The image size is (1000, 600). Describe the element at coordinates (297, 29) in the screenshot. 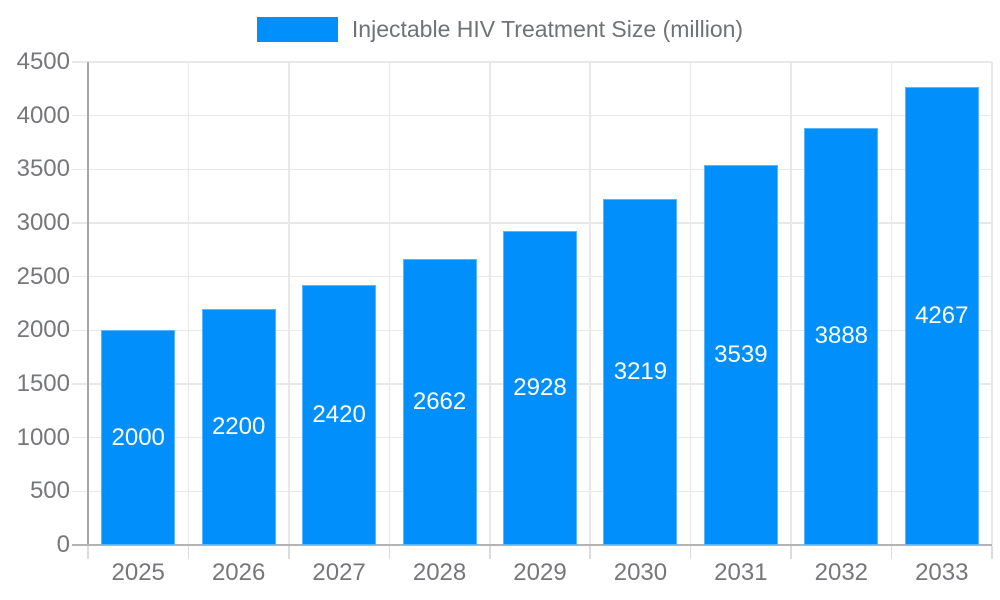

I see `legend-swatch` at that location.